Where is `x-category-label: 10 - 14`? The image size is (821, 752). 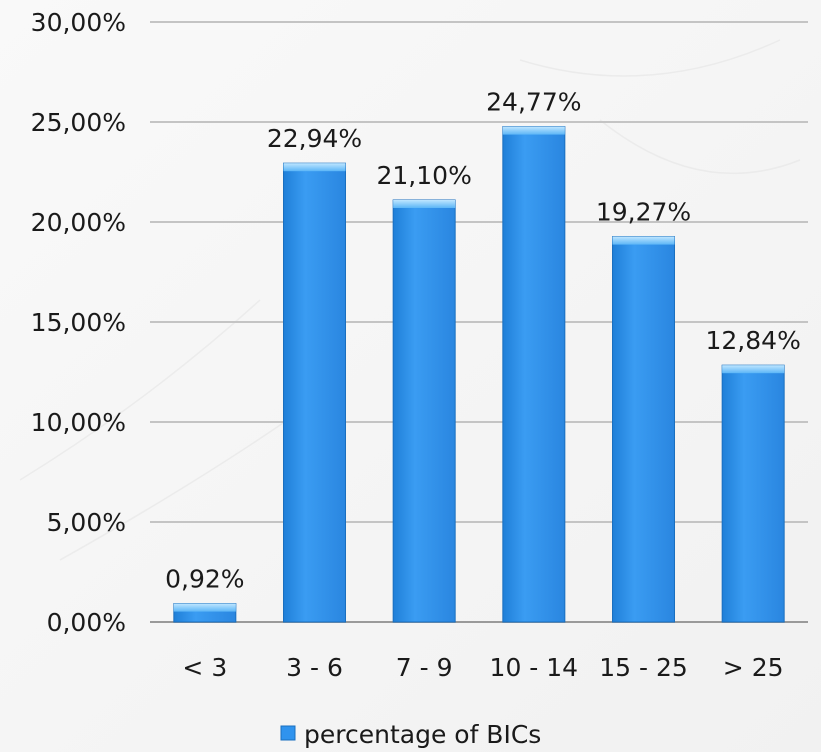 x-category-label: 10 - 14 is located at coordinates (534, 667).